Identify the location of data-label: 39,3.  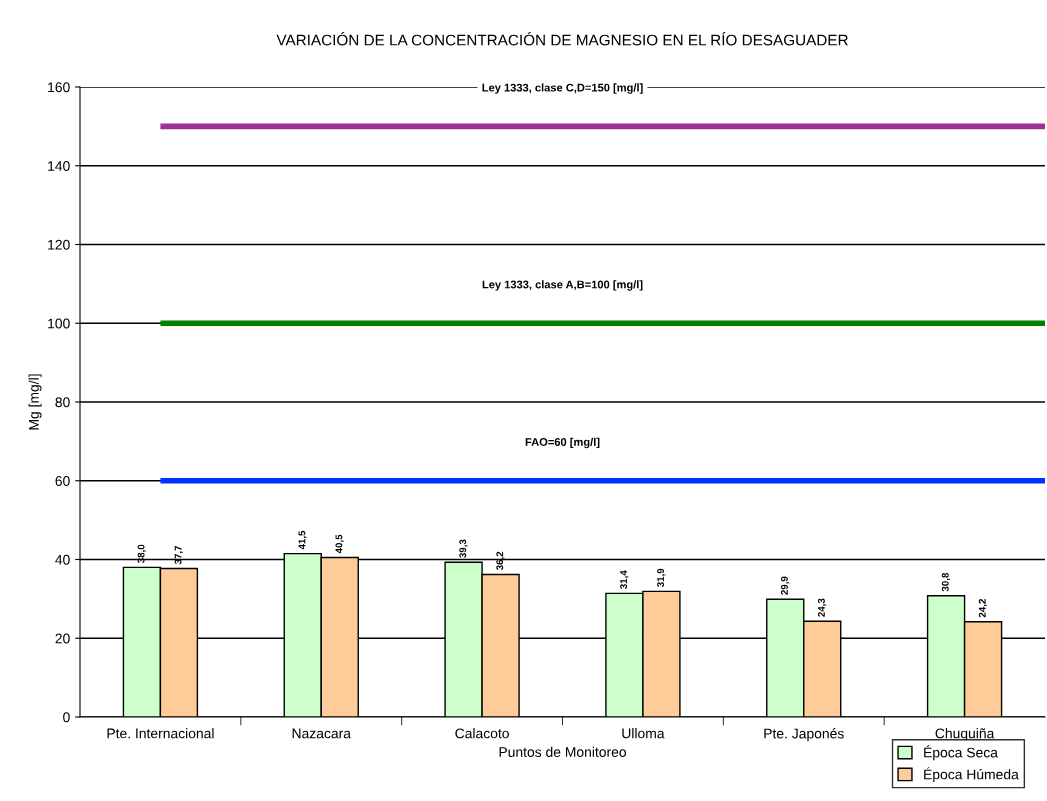
(463, 548).